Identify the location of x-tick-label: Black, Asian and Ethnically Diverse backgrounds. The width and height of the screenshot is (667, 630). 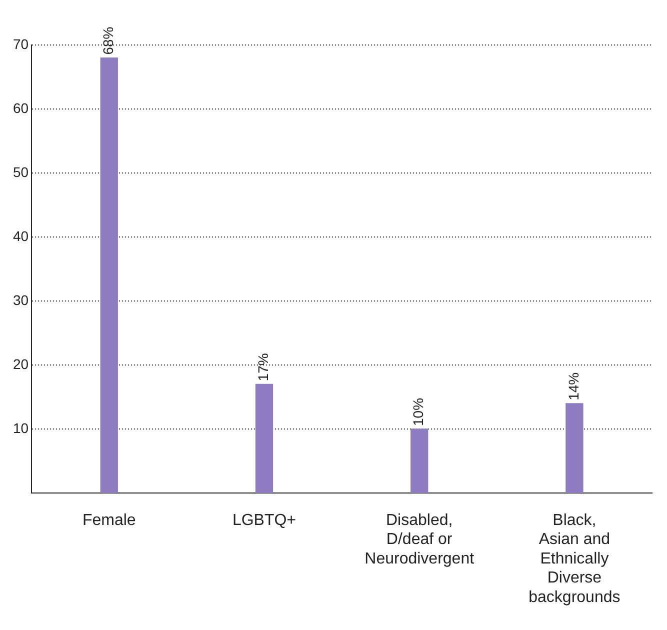
(574, 559).